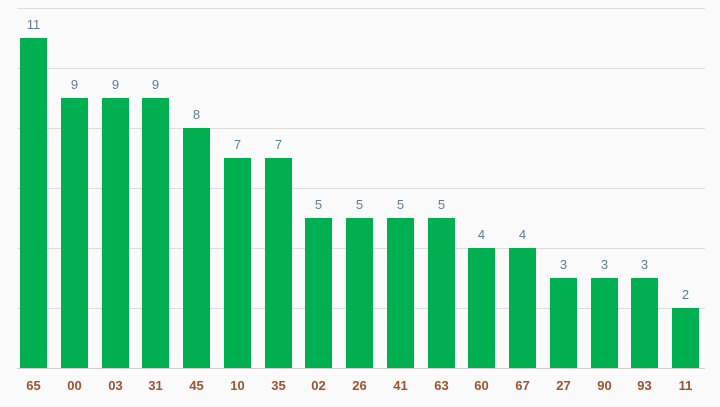  What do you see at coordinates (278, 385) in the screenshot?
I see `category-label: 35` at bounding box center [278, 385].